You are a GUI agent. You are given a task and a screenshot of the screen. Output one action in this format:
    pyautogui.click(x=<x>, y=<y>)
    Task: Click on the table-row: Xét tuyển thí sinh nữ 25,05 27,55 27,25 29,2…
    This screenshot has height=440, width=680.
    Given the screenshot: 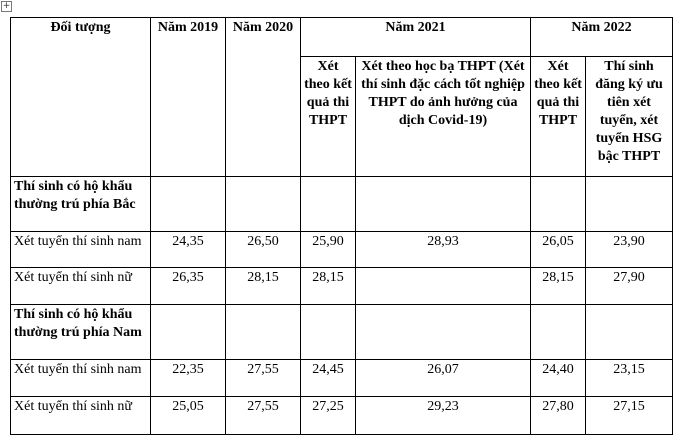 What is the action you would take?
    pyautogui.click(x=341, y=415)
    